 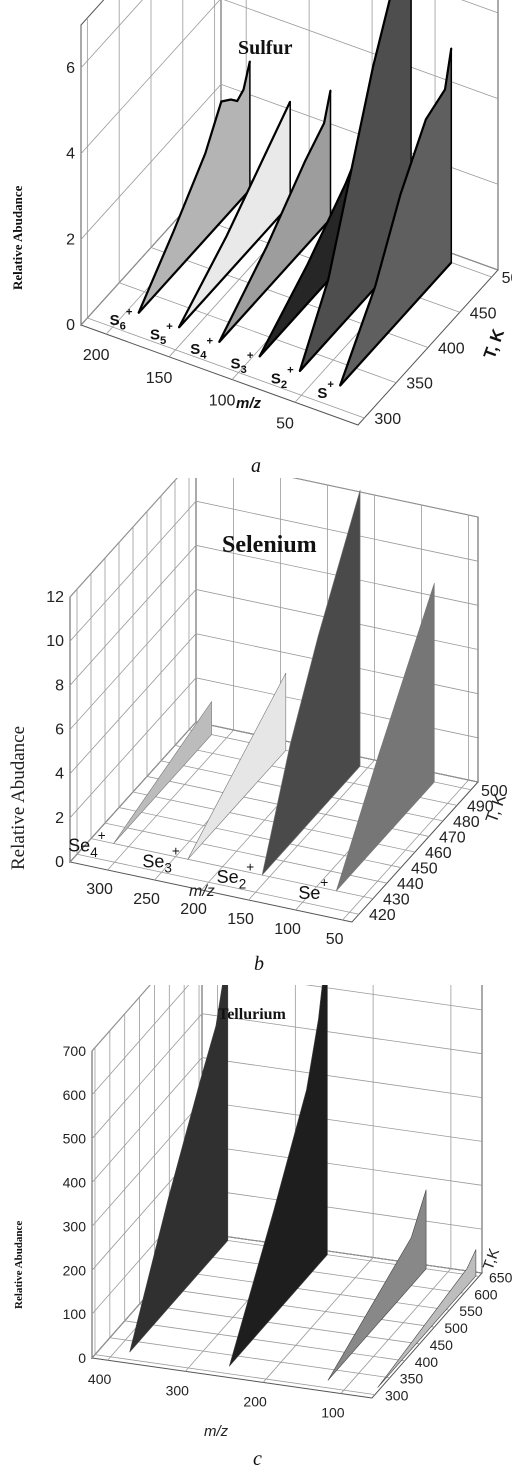 What do you see at coordinates (494, 791) in the screenshot?
I see `selenium-ytick-label: 500` at bounding box center [494, 791].